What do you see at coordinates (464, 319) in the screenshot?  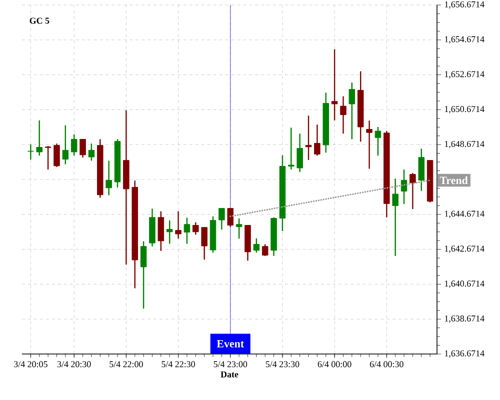 I see `y-tick-label: 1,638.6714` at bounding box center [464, 319].